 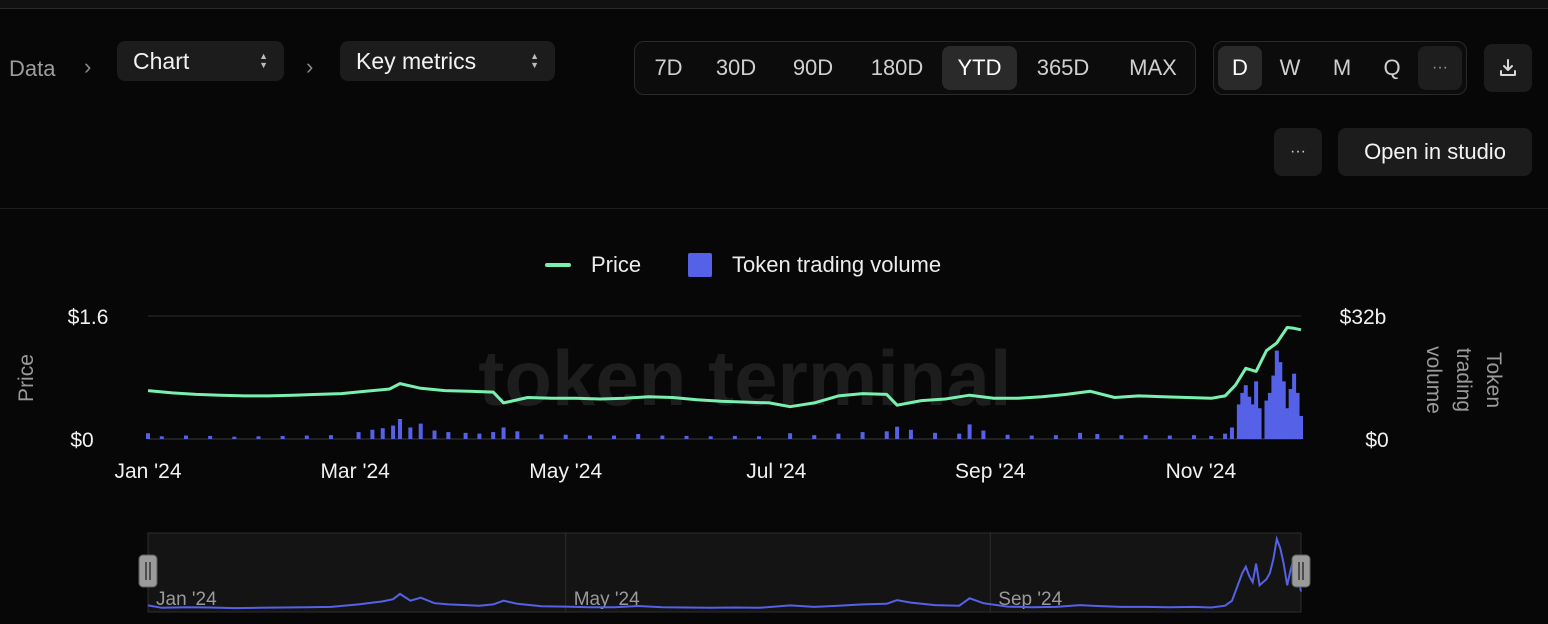 What do you see at coordinates (1433, 380) in the screenshot?
I see `y-right-axis-label-word: volume` at bounding box center [1433, 380].